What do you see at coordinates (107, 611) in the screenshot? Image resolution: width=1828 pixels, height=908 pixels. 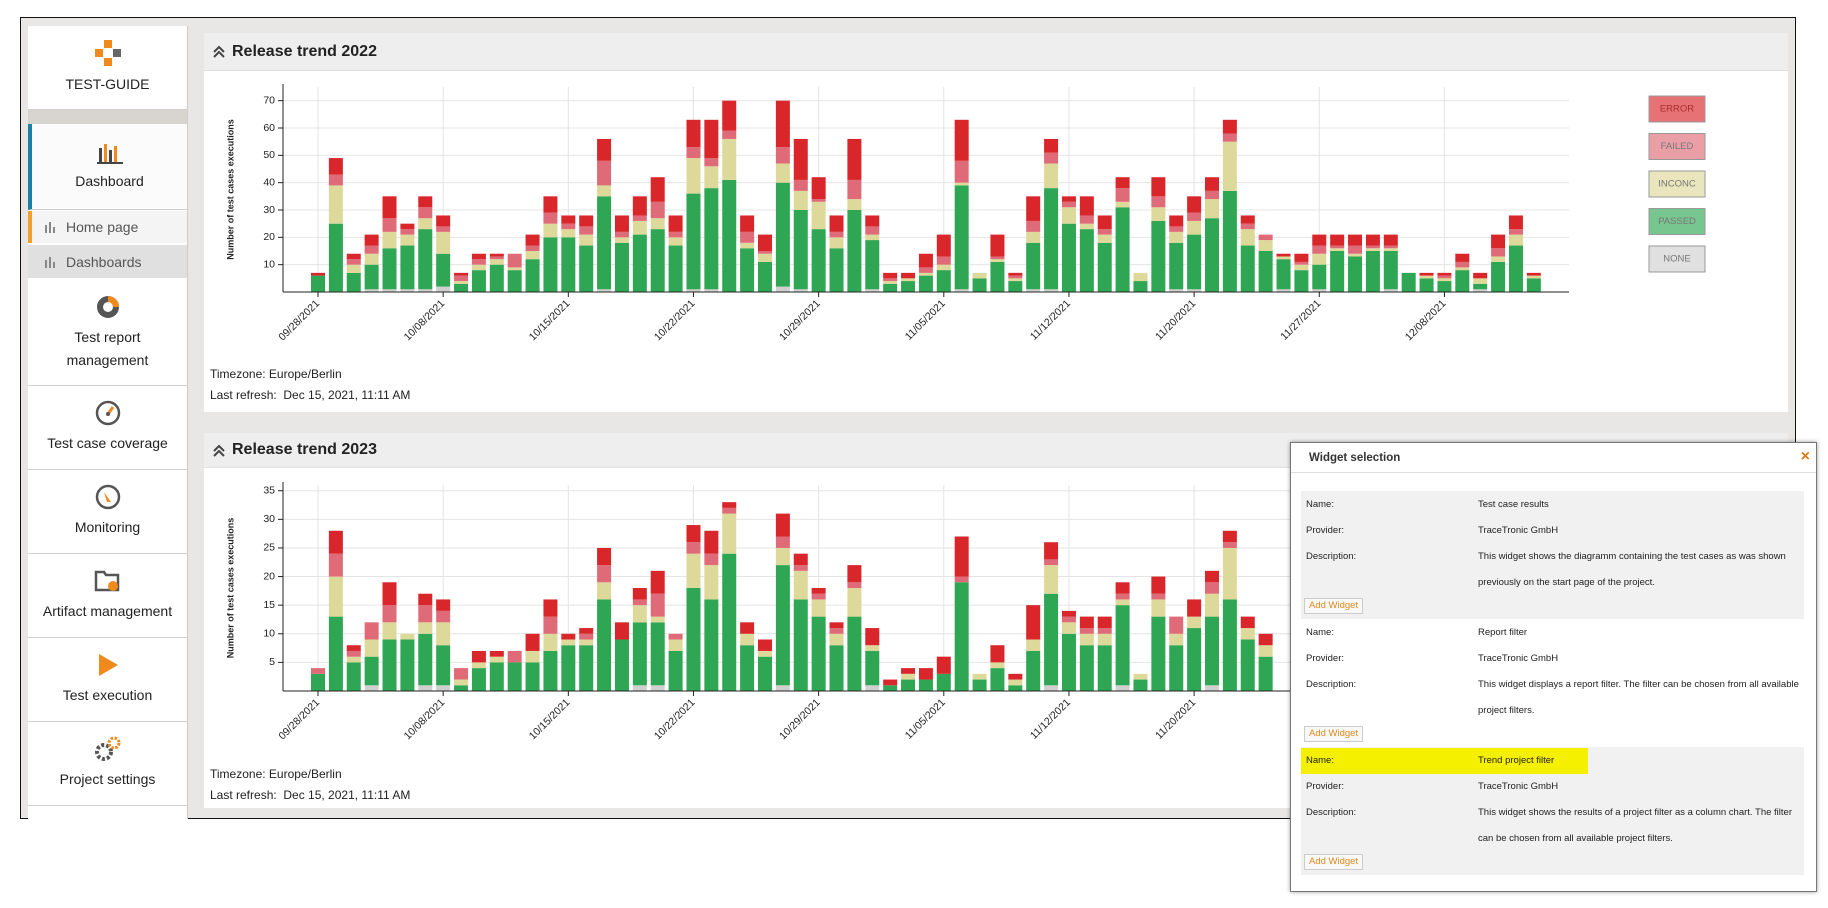 I see `nav-label: Artifact management` at bounding box center [107, 611].